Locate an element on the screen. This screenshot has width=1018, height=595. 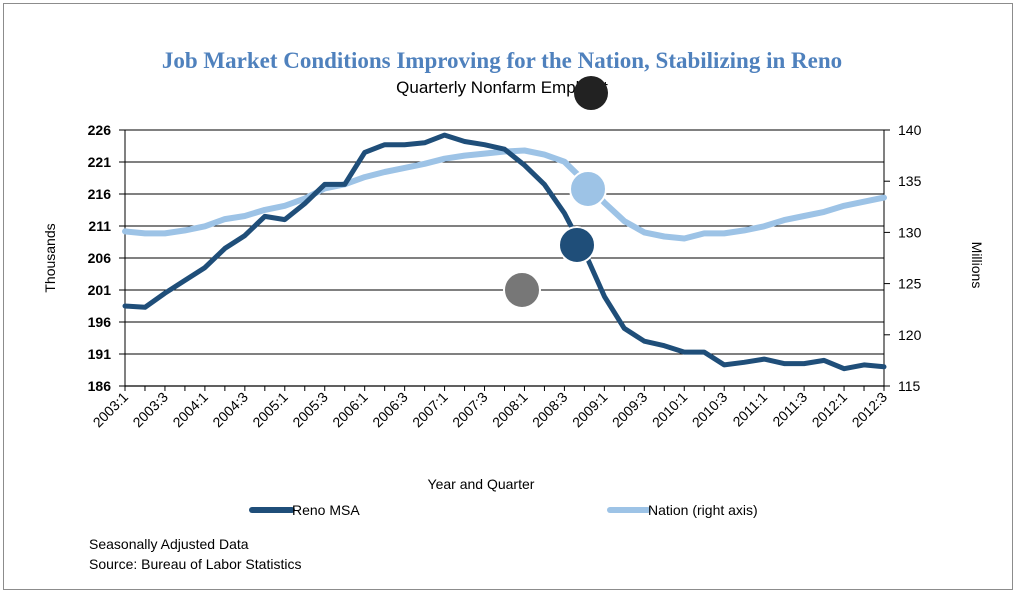
x-tick-label: 2008:1 is located at coordinates (510, 410).